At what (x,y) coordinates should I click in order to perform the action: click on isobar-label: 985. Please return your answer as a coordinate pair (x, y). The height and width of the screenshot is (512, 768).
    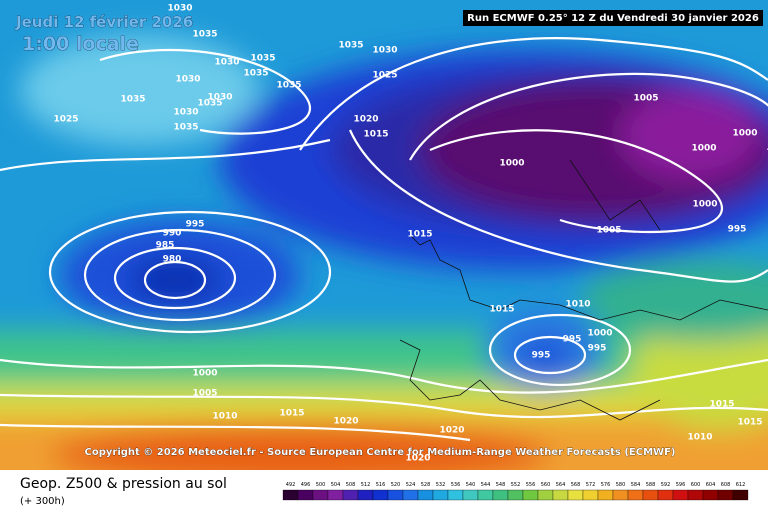
    Looking at the image, I should click on (165, 246).